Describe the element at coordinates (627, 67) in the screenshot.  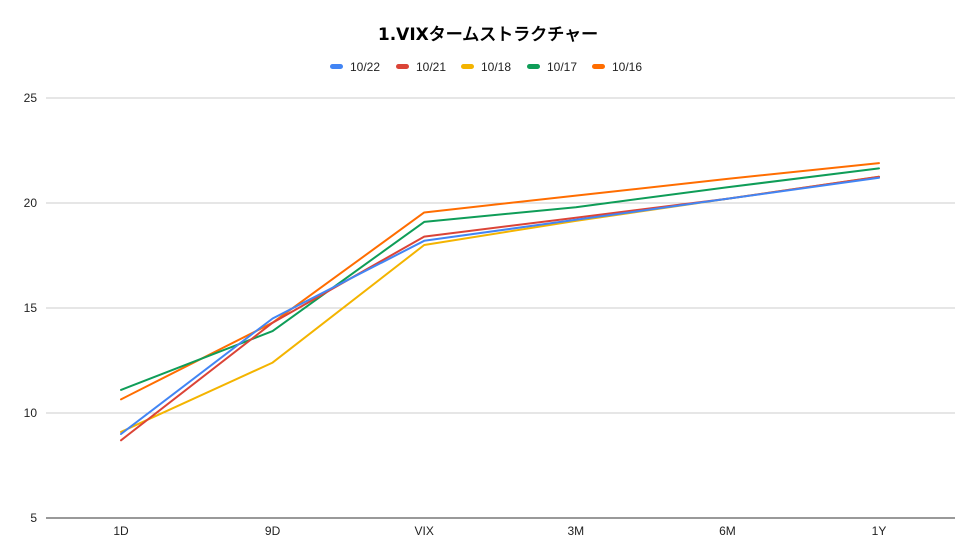
I see `legend-label: 10/16` at that location.